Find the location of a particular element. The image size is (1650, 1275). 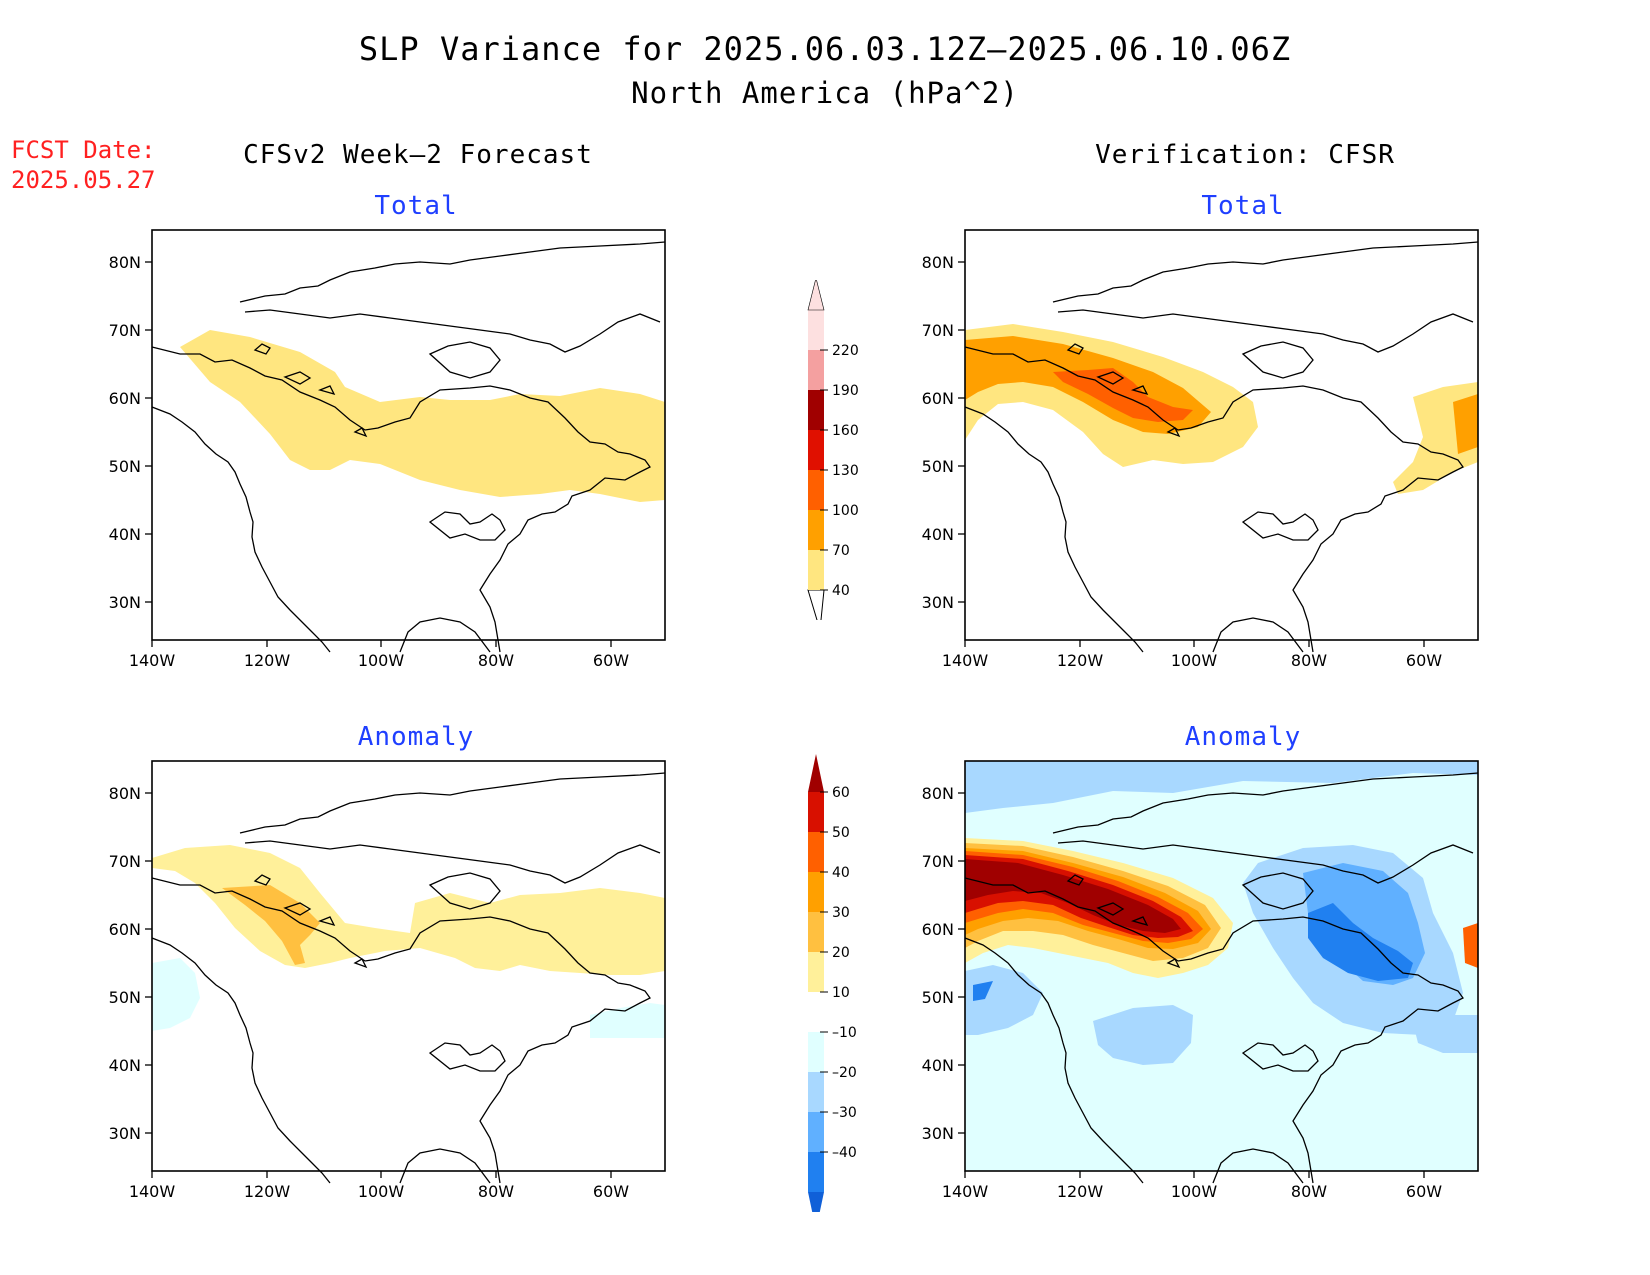

forecast-anomaly-map: 140W 120W 100W 80W 60W 80N 70N 60N 50N 40N 30N is located at coordinates (387, 980).